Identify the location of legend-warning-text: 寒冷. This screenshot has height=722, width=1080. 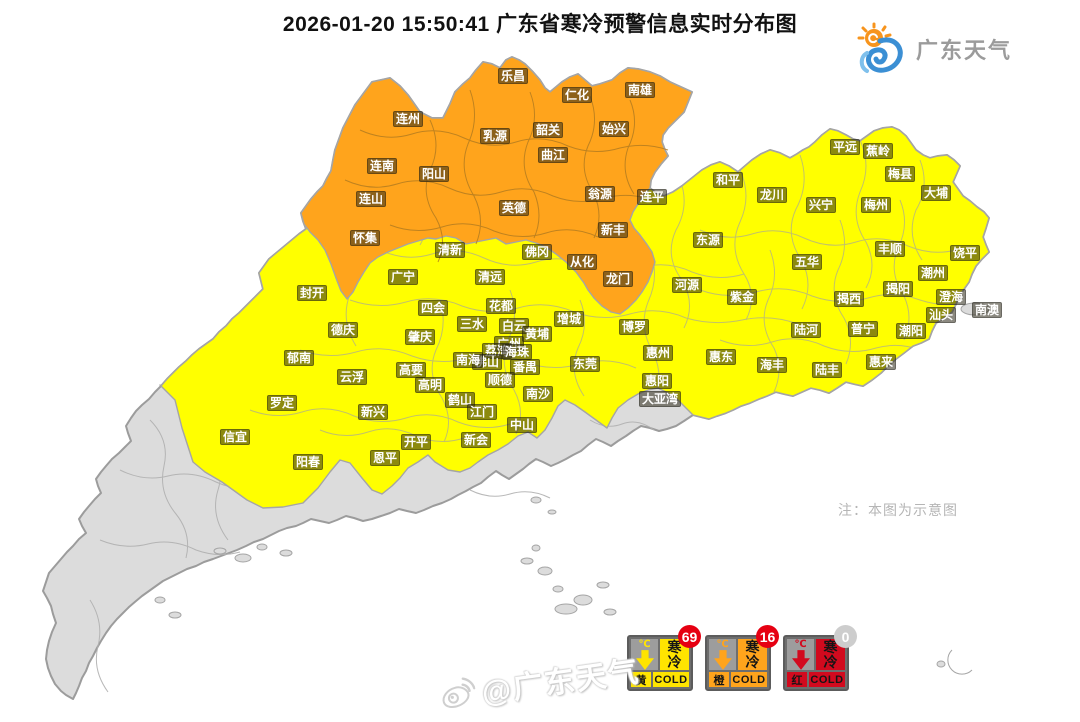
(830, 654).